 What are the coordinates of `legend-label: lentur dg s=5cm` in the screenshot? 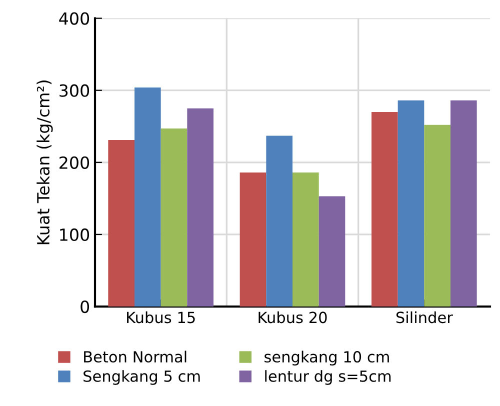 It's located at (328, 377).